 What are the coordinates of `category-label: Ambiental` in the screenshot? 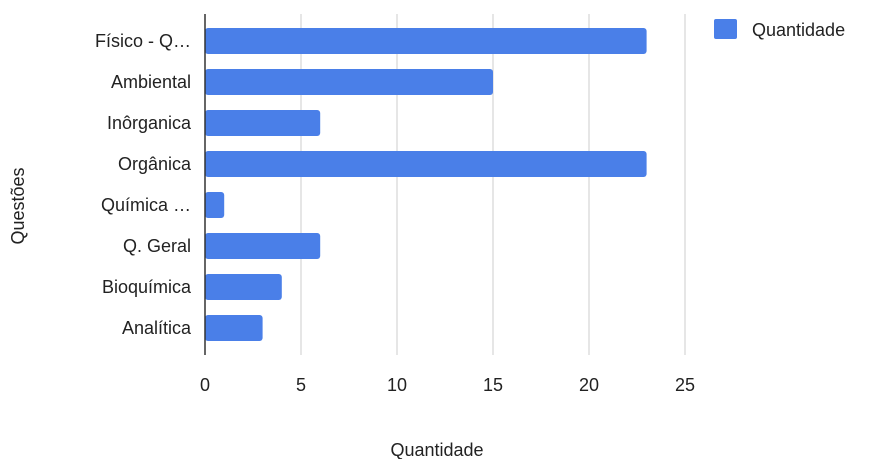 It's located at (151, 82).